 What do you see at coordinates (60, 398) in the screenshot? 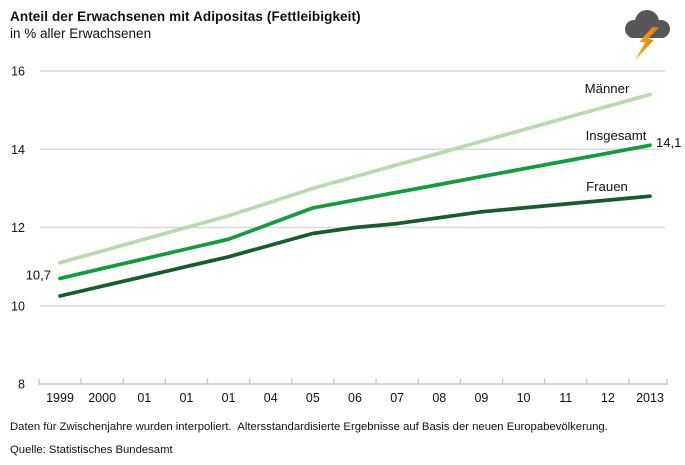
I see `x-tick-label: 1999` at bounding box center [60, 398].